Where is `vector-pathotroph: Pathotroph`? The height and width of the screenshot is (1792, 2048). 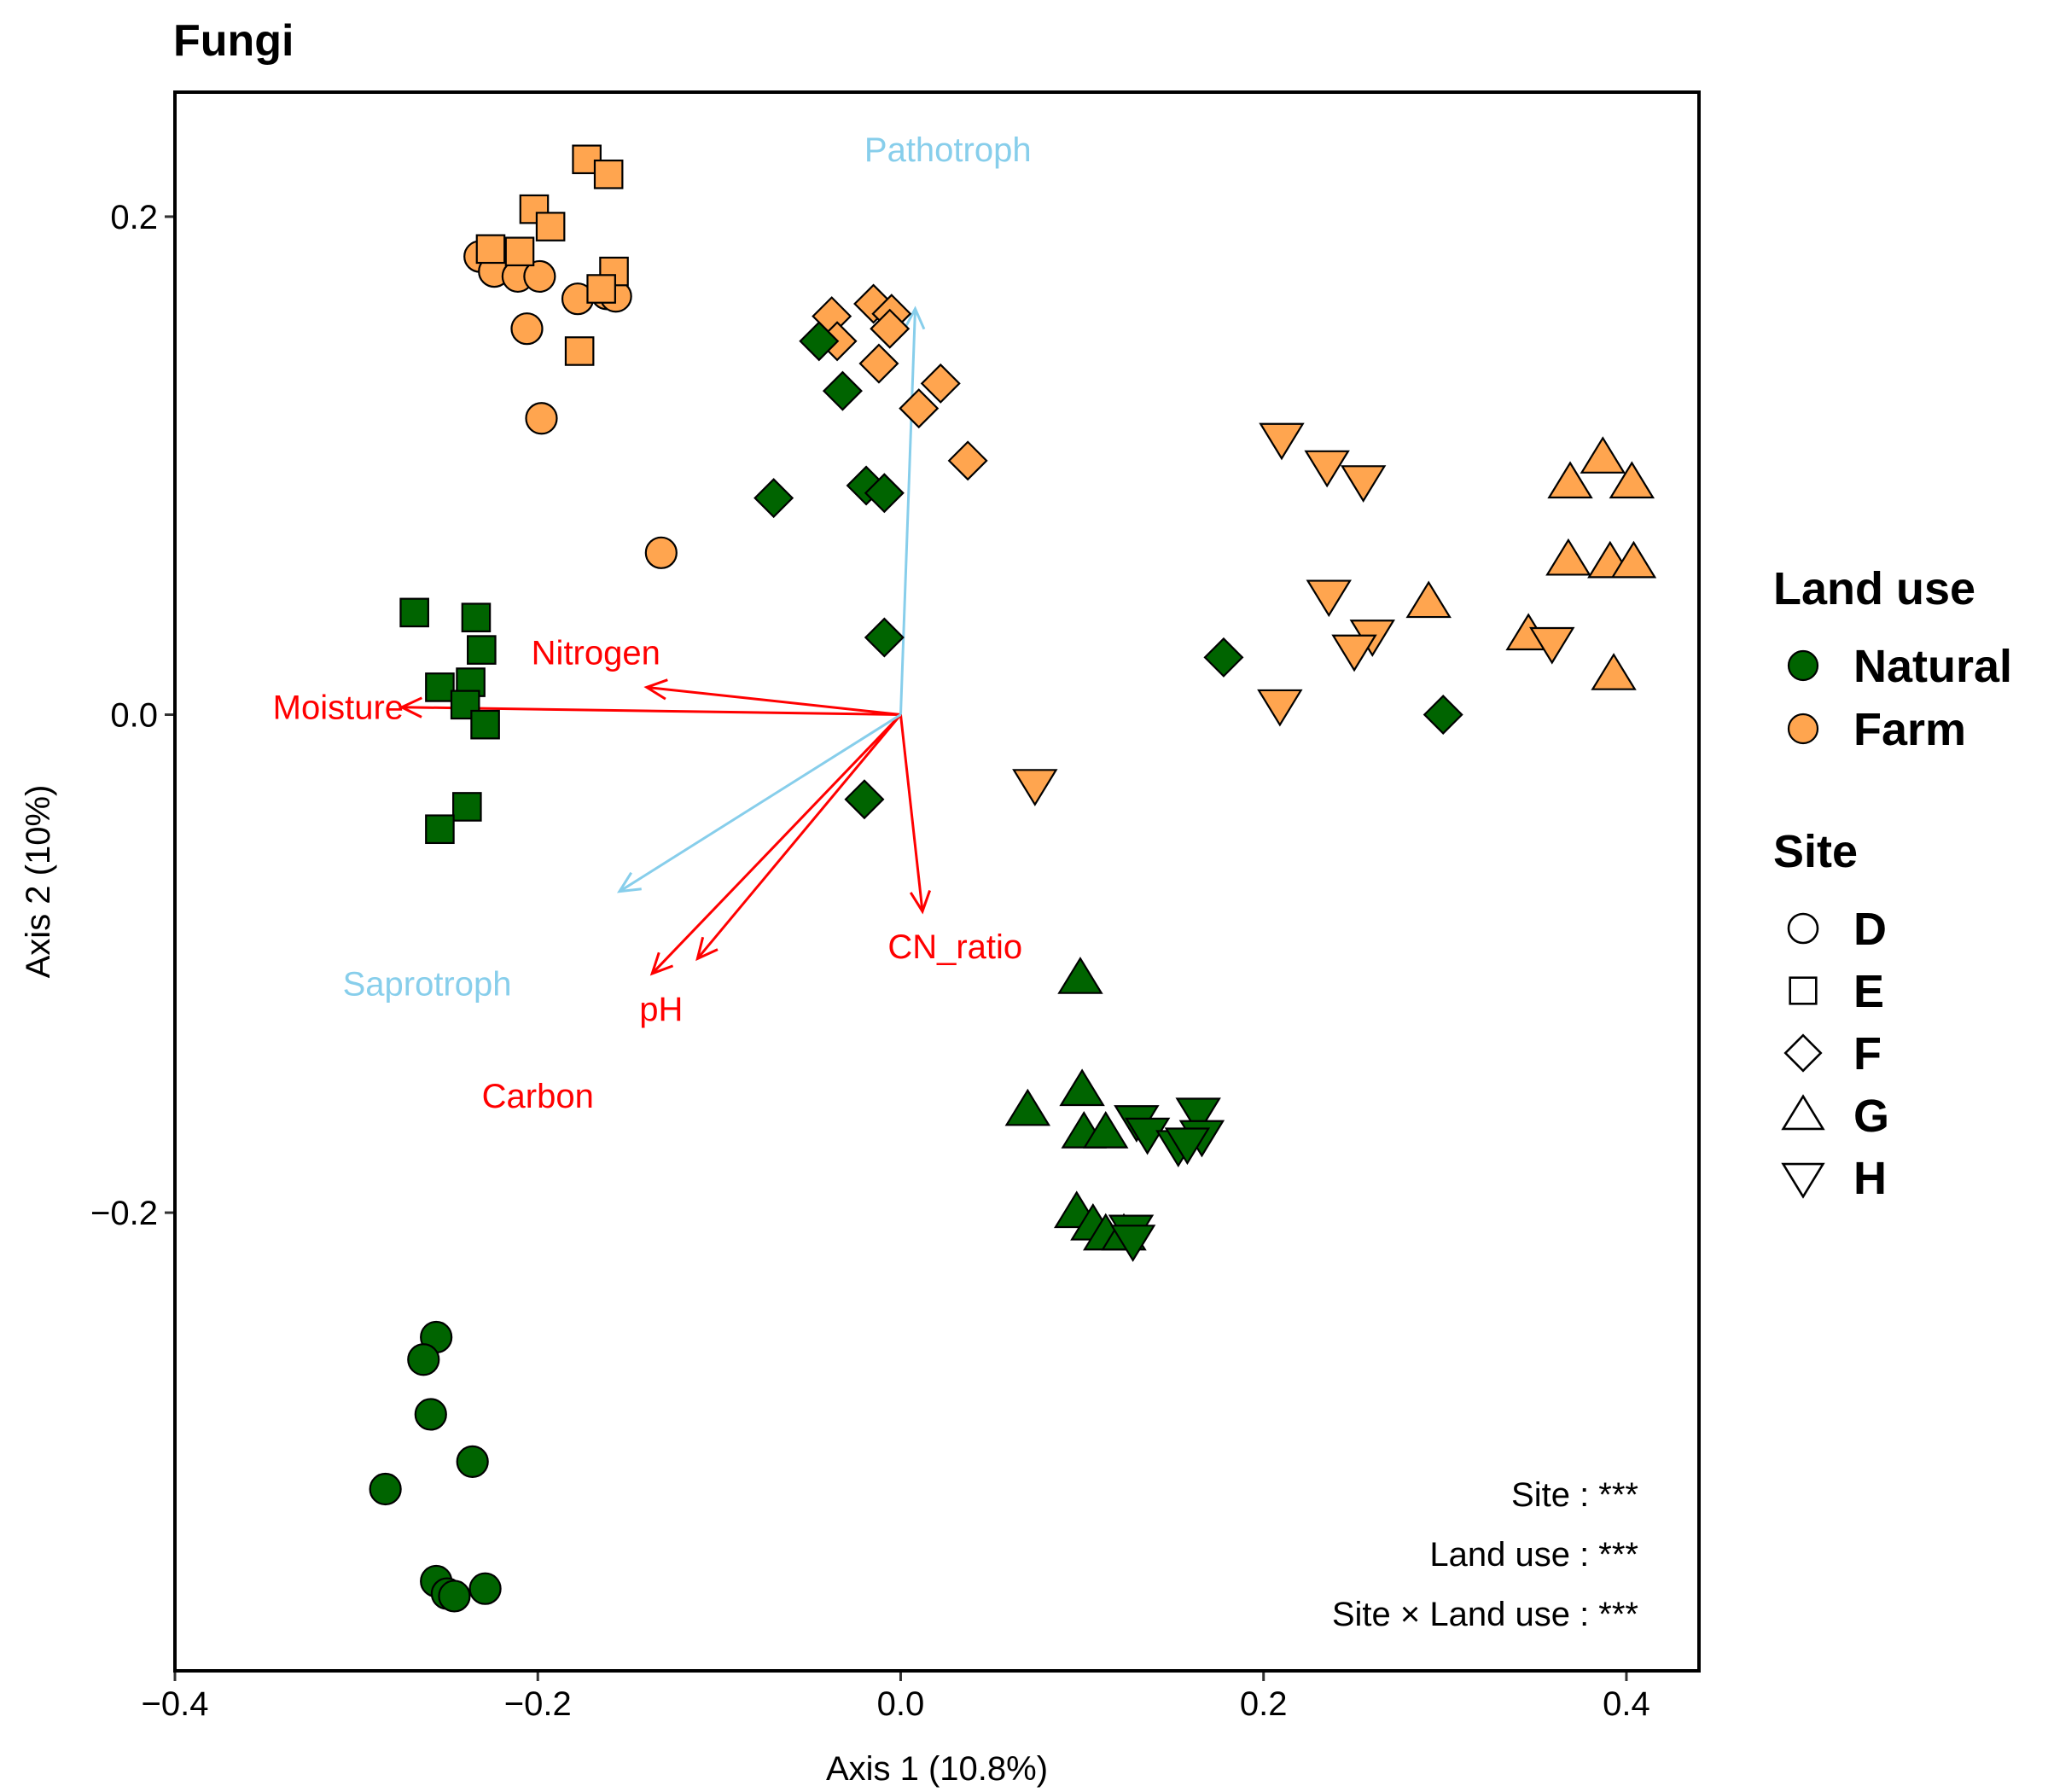 vector-pathotroph: Pathotroph is located at coordinates (948, 423).